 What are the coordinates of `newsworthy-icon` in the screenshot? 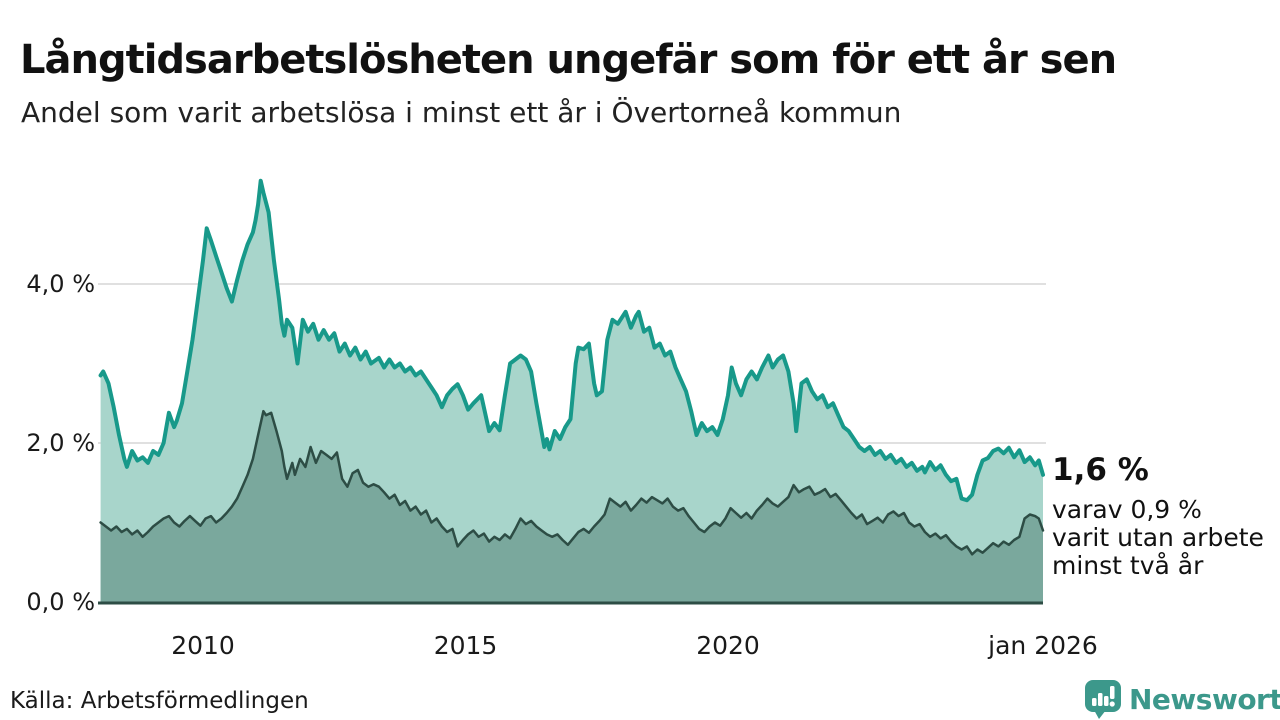 It's located at (1103, 699).